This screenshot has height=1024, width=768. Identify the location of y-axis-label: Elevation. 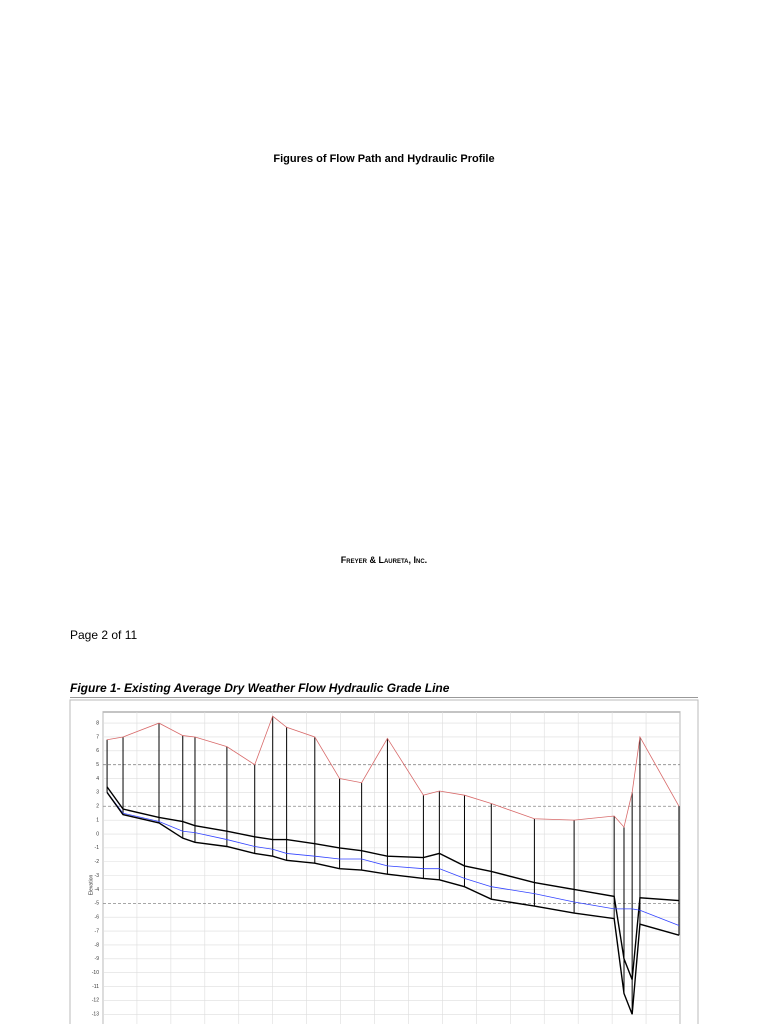
(91, 885).